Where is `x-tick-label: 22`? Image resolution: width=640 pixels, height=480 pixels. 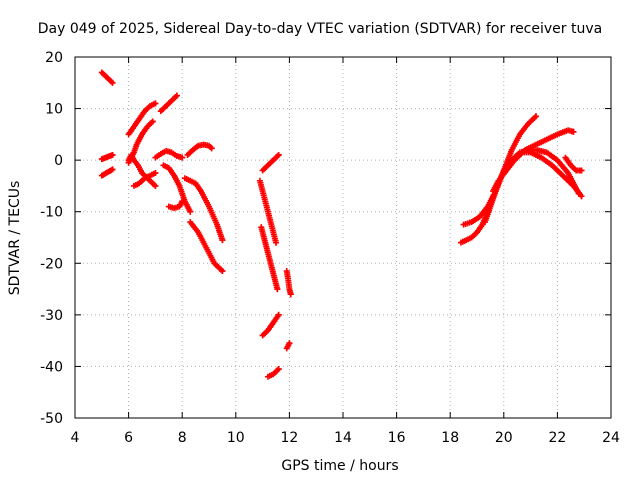 x-tick-label: 22 is located at coordinates (557, 438).